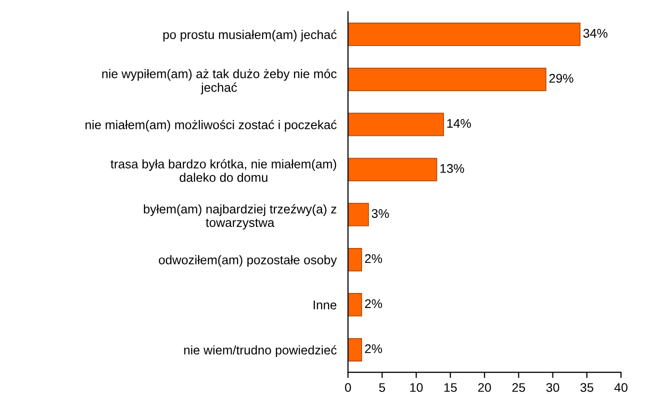 Image resolution: width=652 pixels, height=394 pixels. I want to click on y-tick-label: Inne, so click(325, 305).